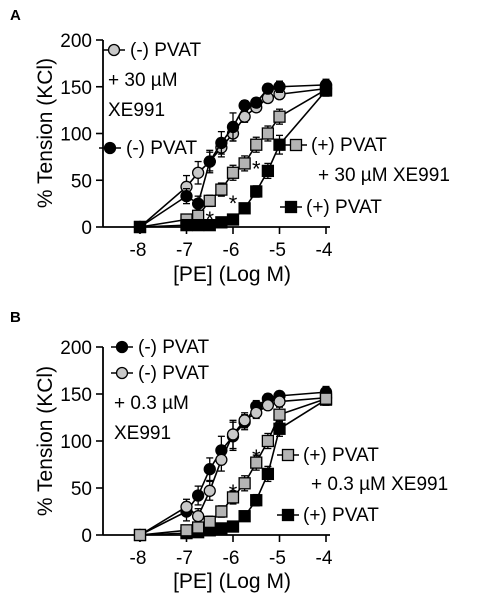 The width and height of the screenshot is (478, 604). I want to click on x-tick-label: -5, so click(277, 558).